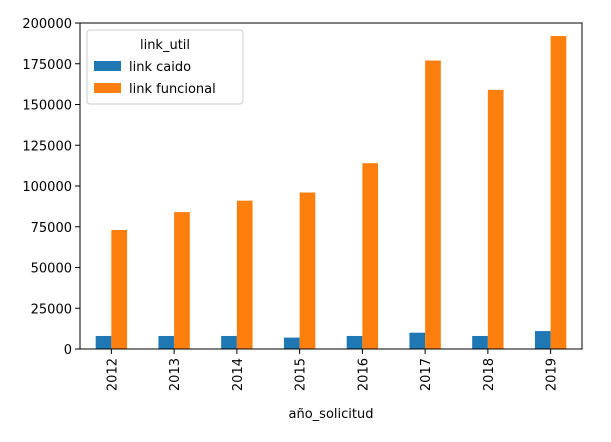  Describe the element at coordinates (417, 340) in the screenshot. I see `bar-link-caido-2017` at that location.